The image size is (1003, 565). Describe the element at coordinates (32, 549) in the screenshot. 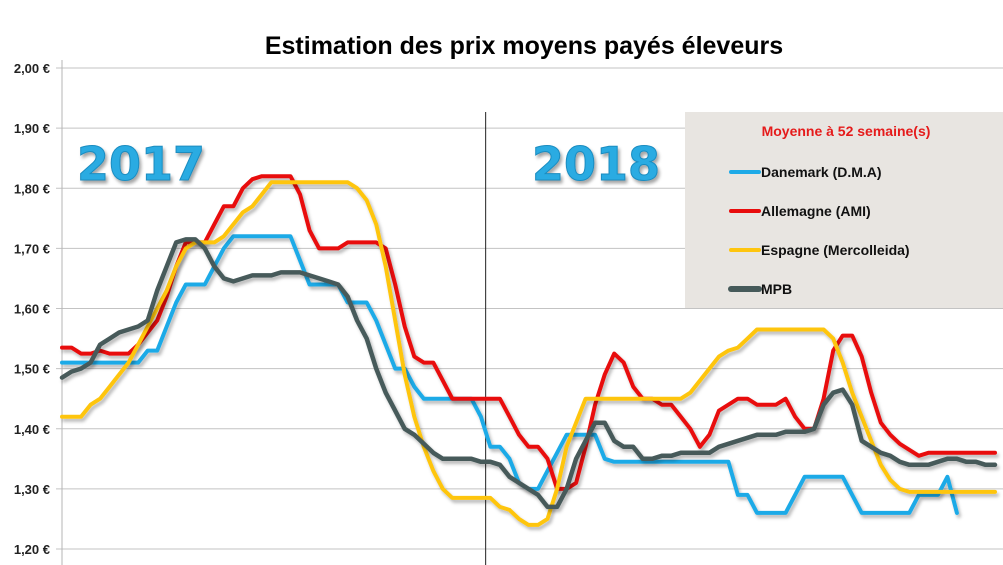

I see `y-tick-label: 1,20 €` at that location.